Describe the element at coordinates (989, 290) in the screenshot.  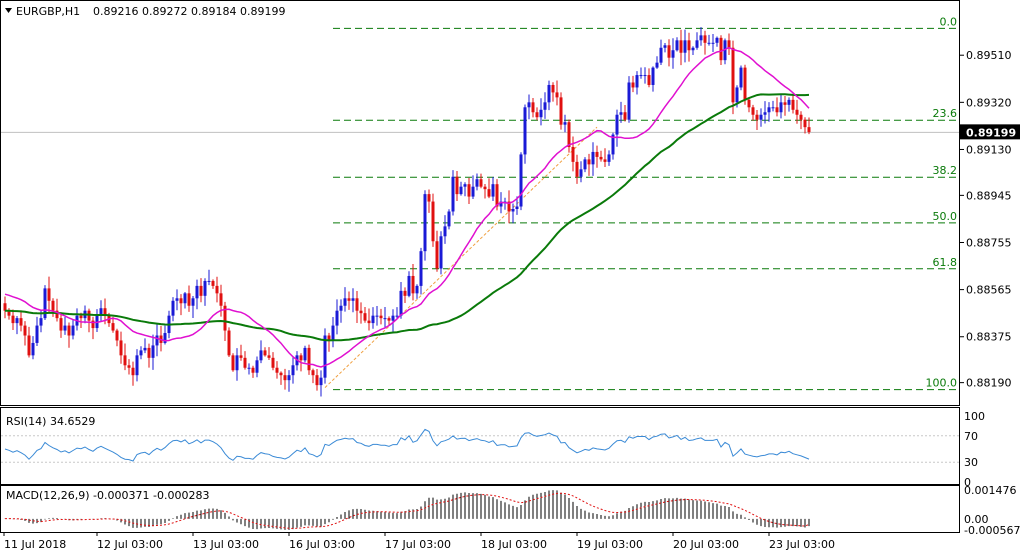
I see `price-tick-label: 0.88565` at that location.